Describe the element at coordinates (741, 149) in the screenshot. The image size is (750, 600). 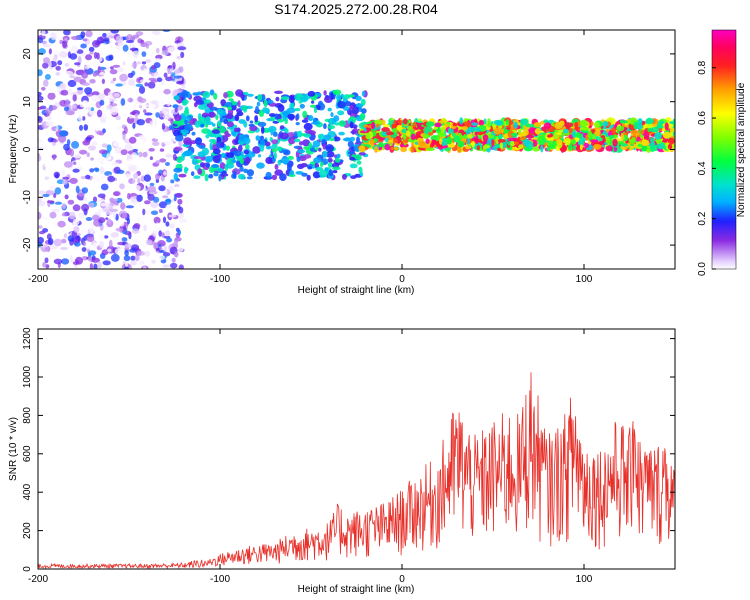
I see `colorbar-label: Normalized spectral amplitude` at that location.